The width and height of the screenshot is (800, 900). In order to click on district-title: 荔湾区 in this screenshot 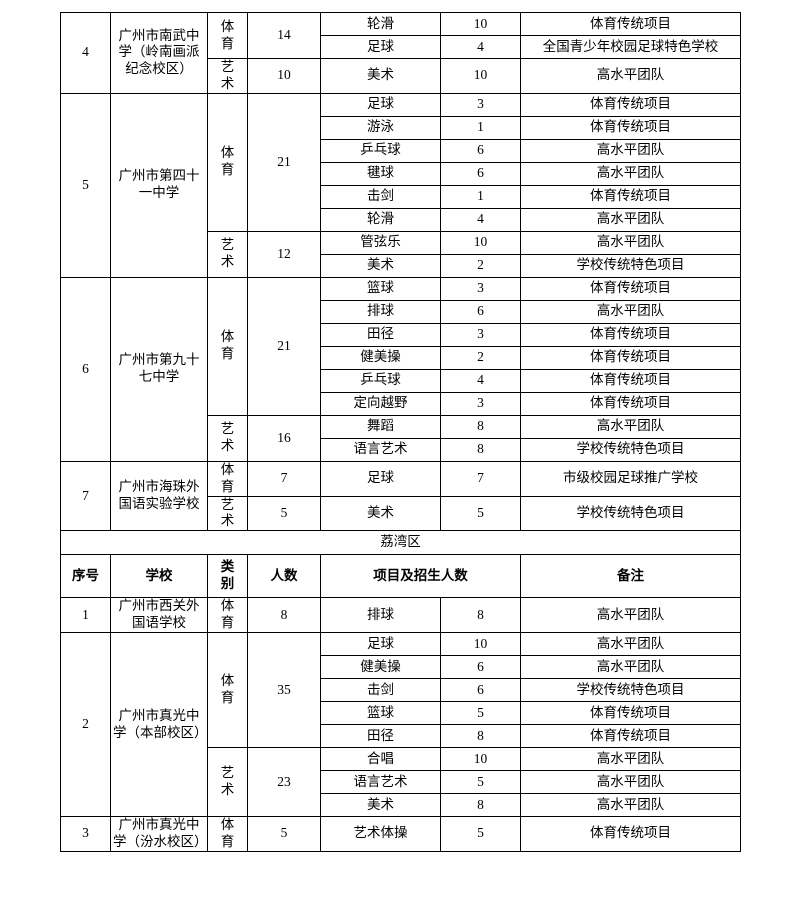, I will do `click(400, 543)`.